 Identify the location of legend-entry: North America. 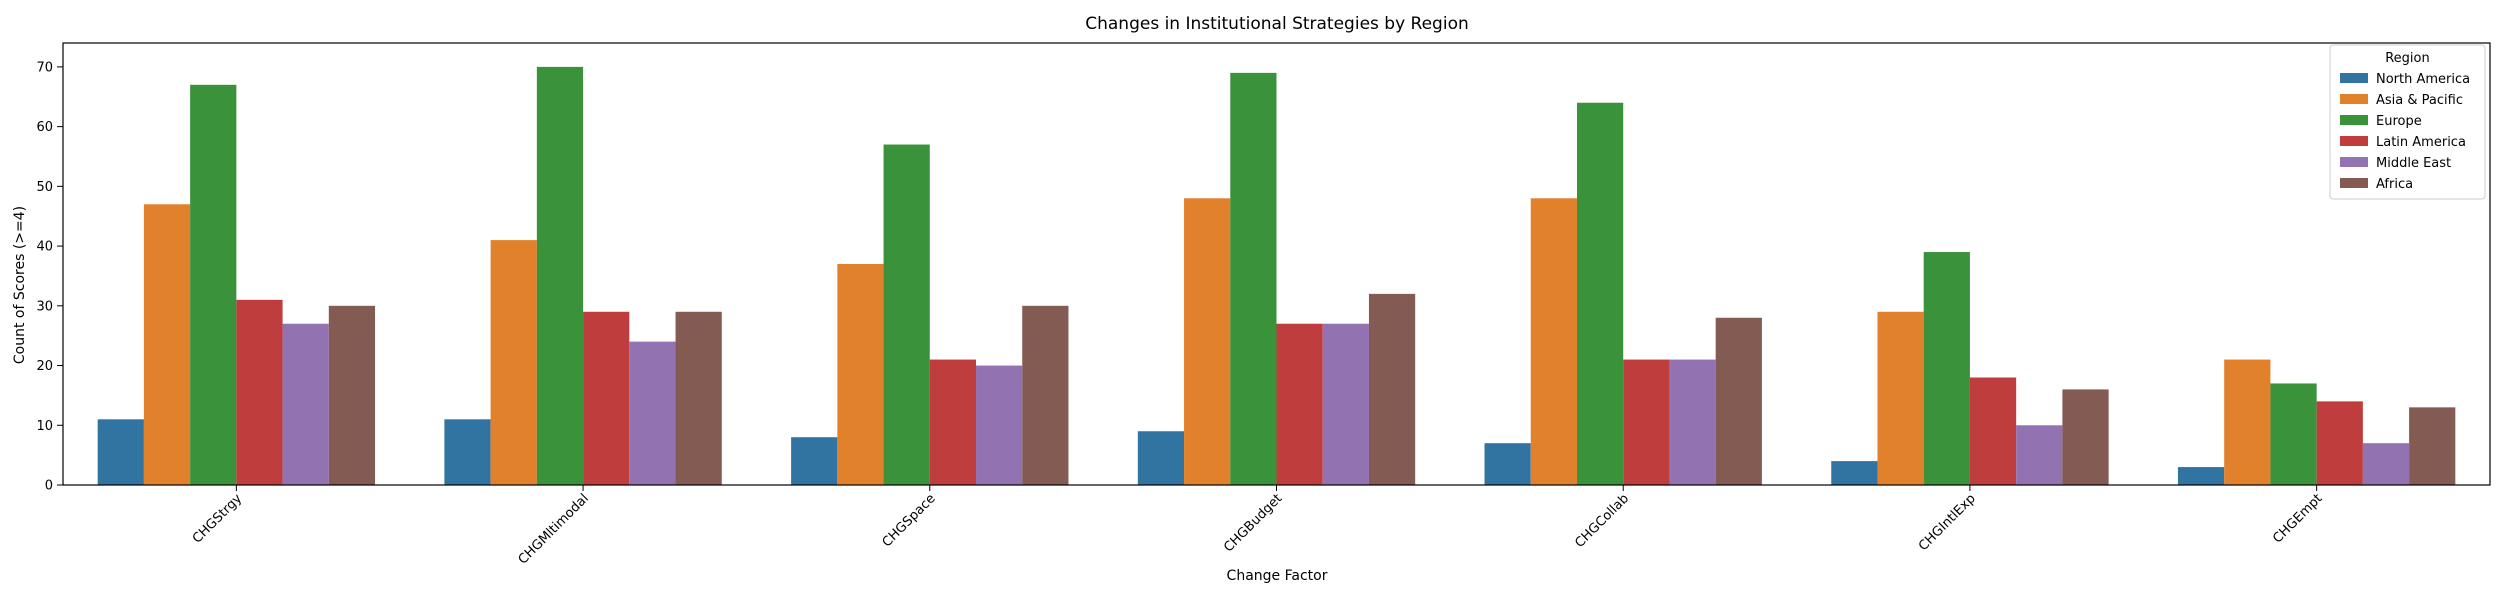
(2423, 79).